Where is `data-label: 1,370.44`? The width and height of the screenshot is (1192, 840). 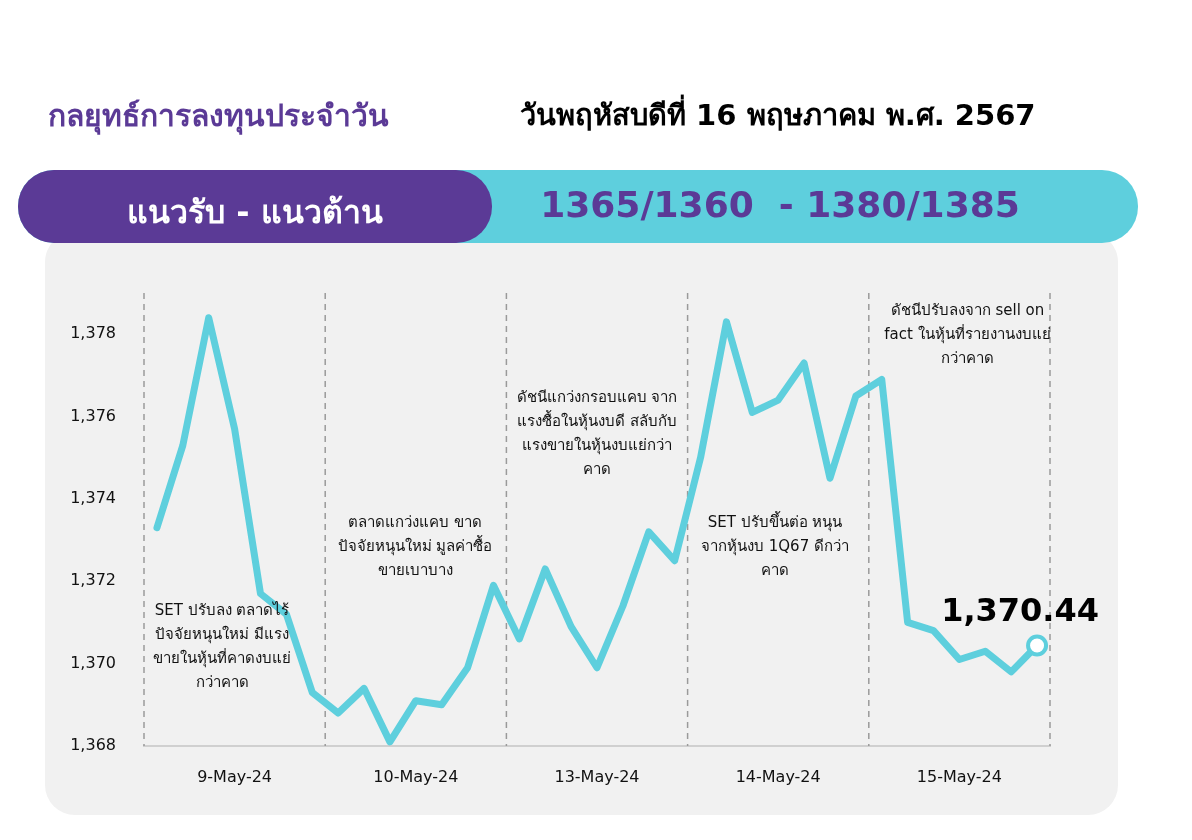
data-label: 1,370.44 is located at coordinates (1020, 609).